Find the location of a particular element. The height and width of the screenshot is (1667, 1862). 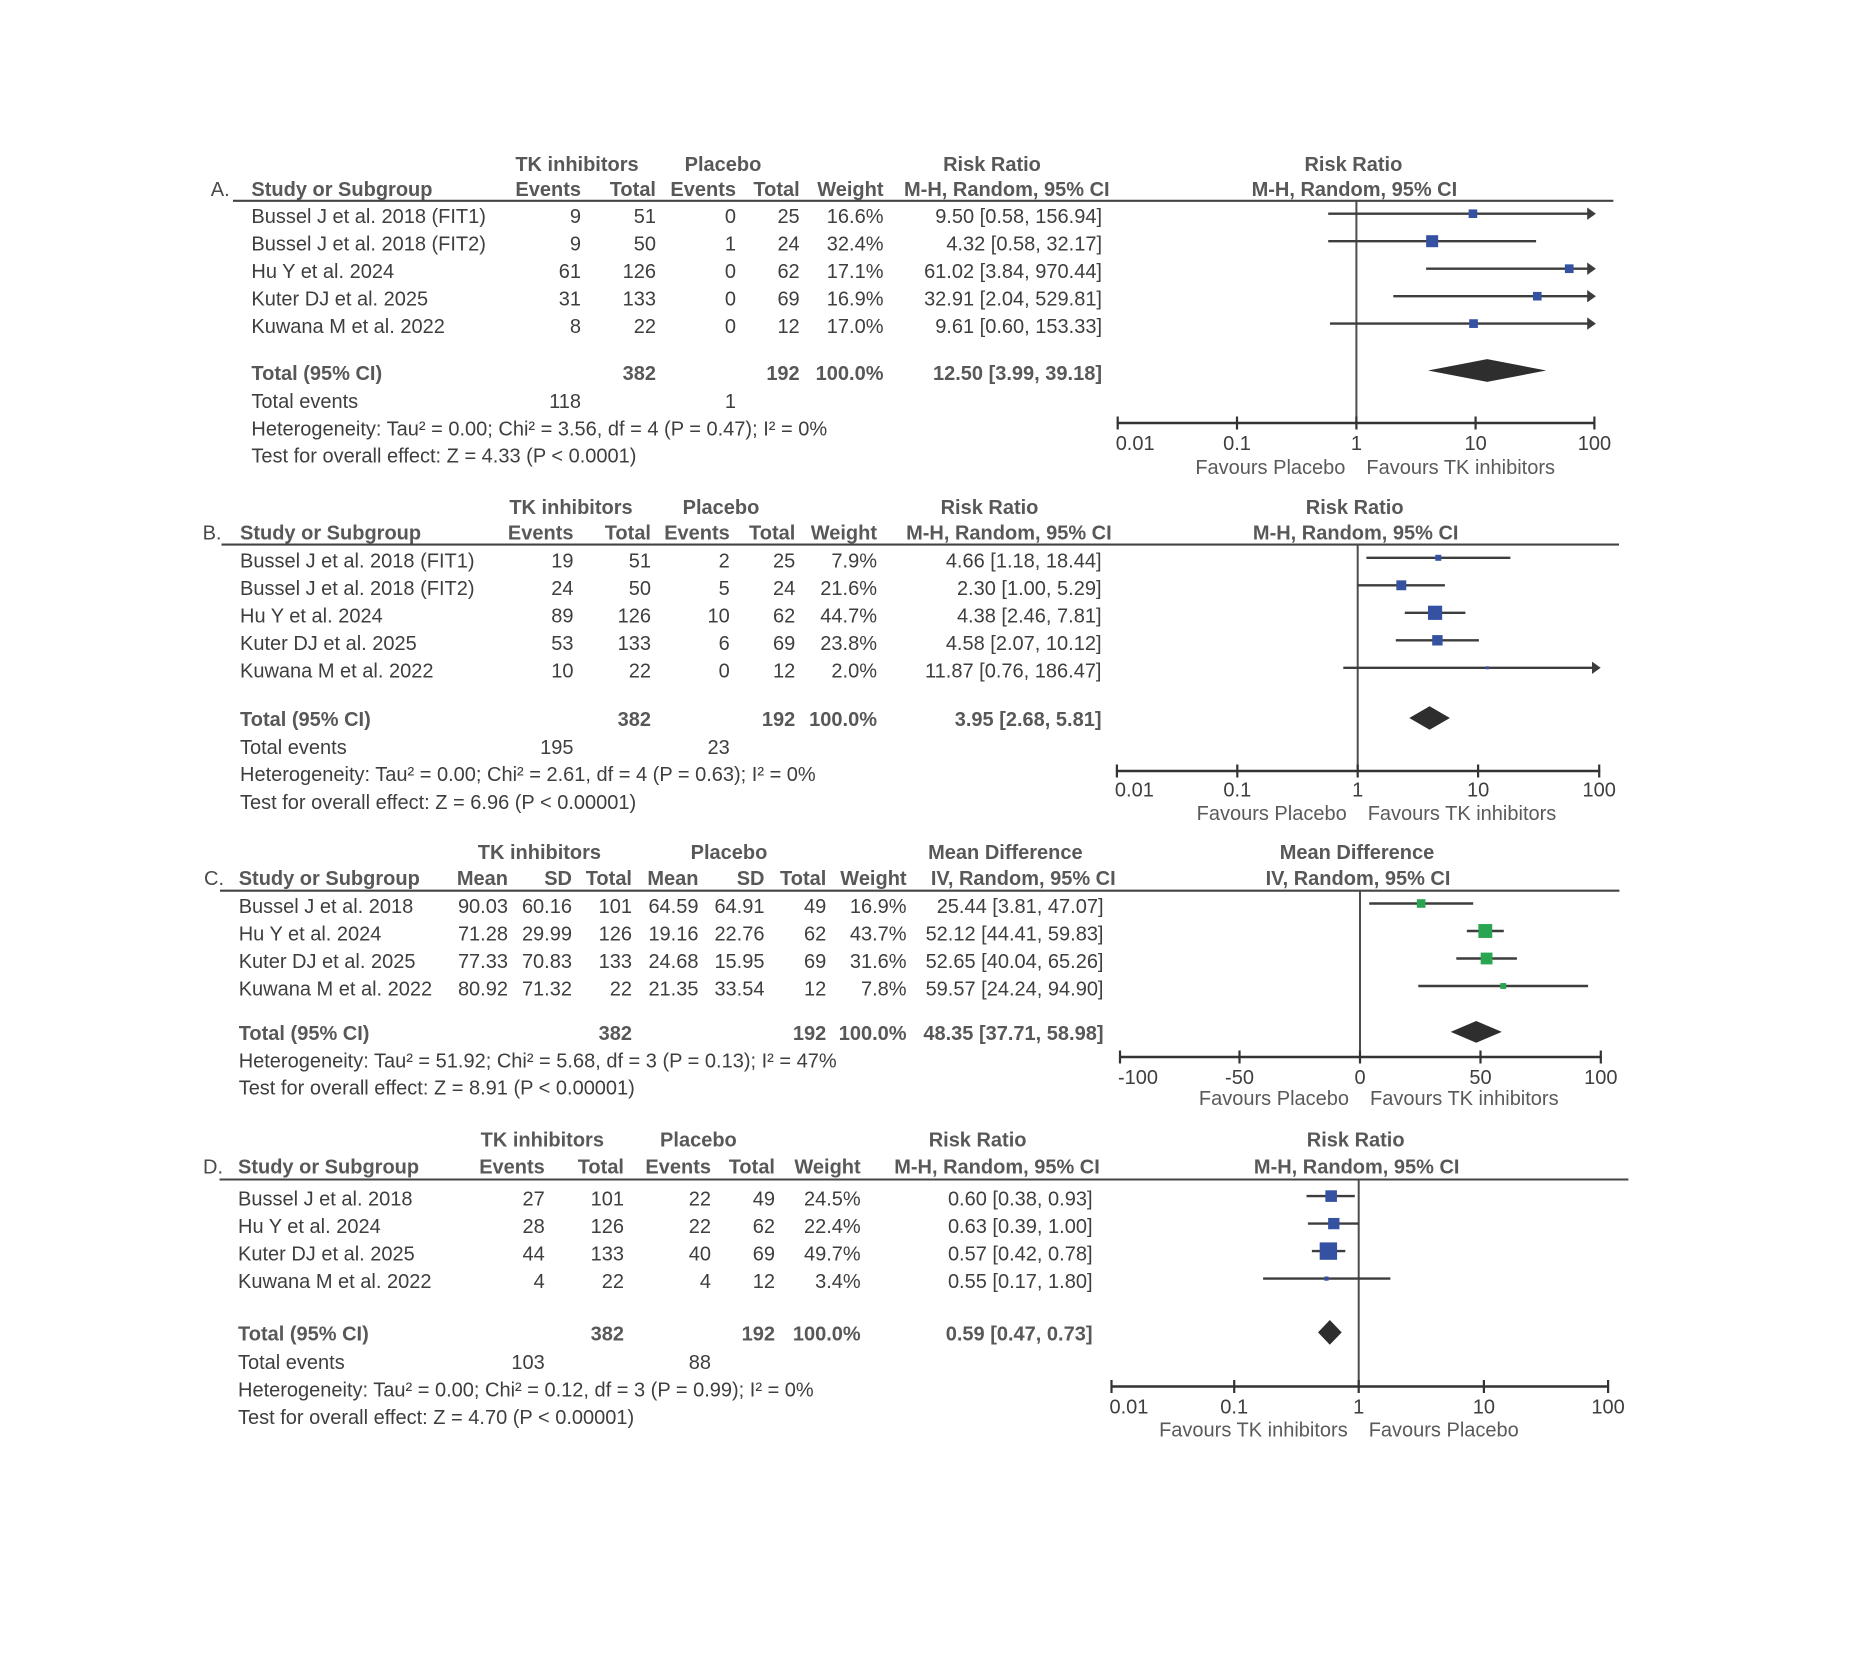

svg-text: 16.6% is located at coordinates (855, 217).